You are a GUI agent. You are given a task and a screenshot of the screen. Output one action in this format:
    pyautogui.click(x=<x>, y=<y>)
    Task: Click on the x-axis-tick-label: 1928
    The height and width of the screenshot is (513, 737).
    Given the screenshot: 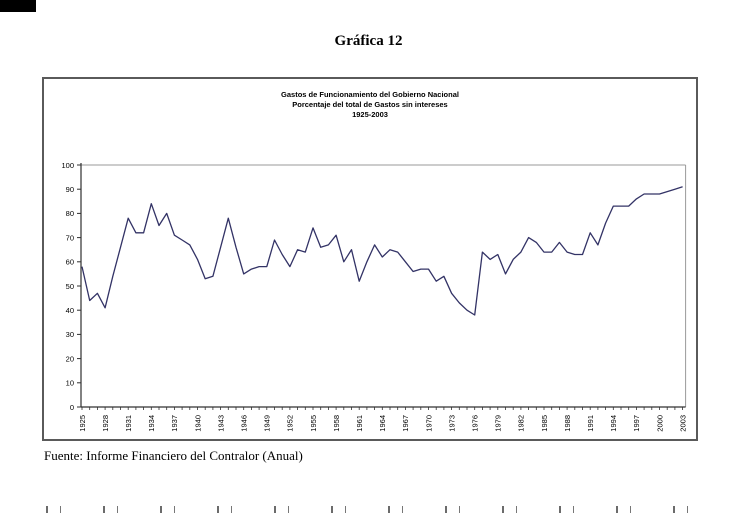 What is the action you would take?
    pyautogui.click(x=105, y=423)
    